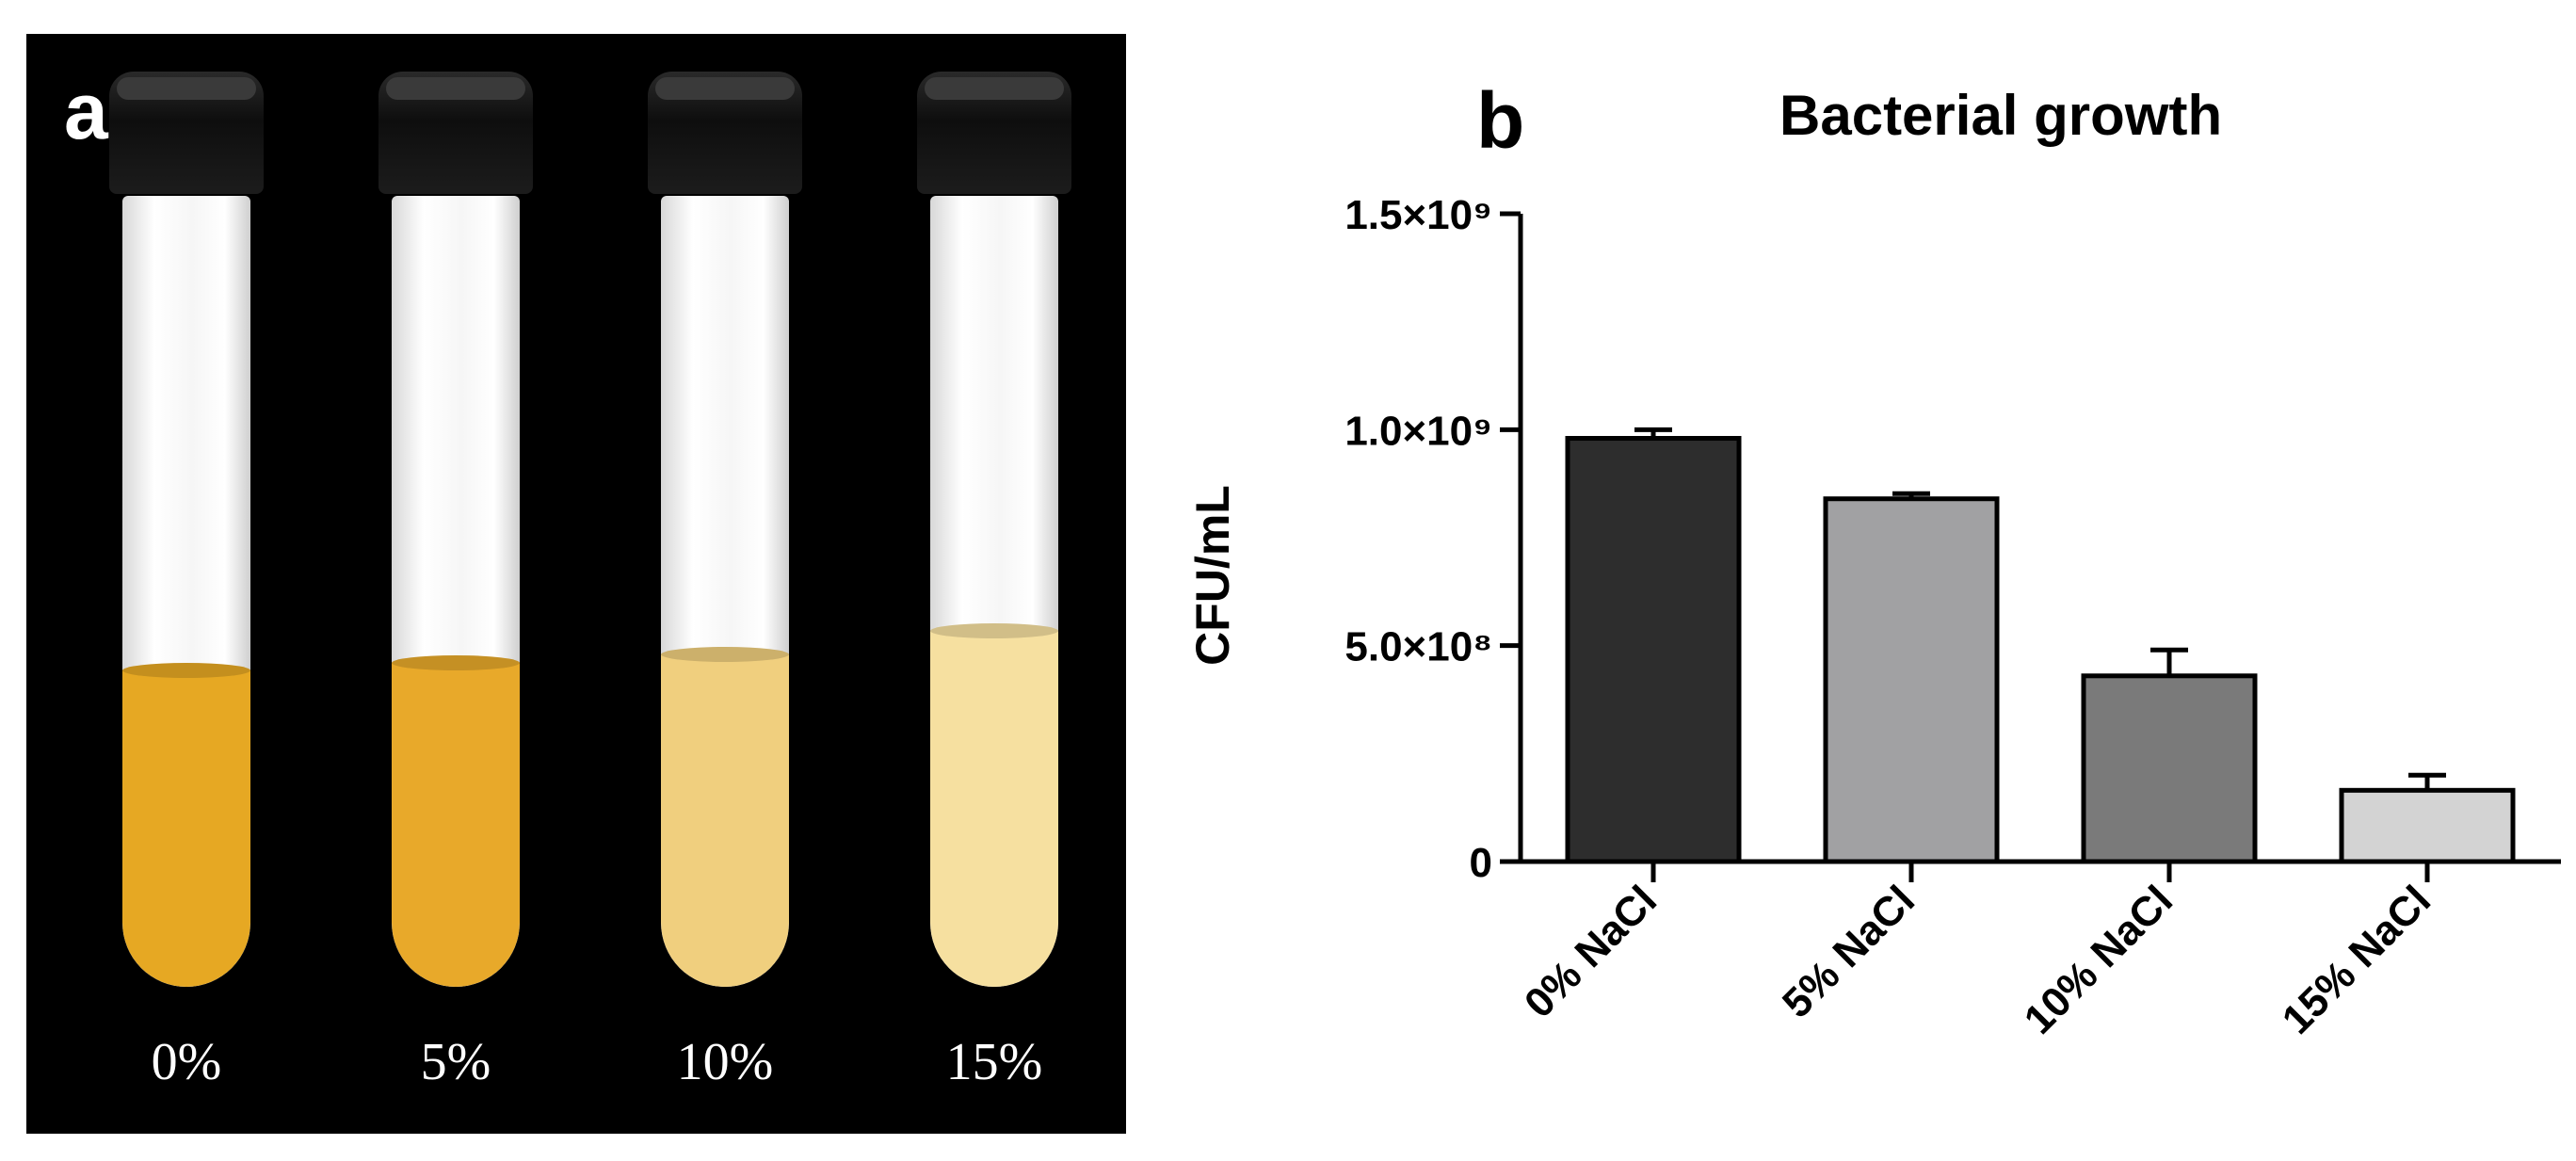 Image resolution: width=2576 pixels, height=1161 pixels. I want to click on panel-a-label: a, so click(86, 111).